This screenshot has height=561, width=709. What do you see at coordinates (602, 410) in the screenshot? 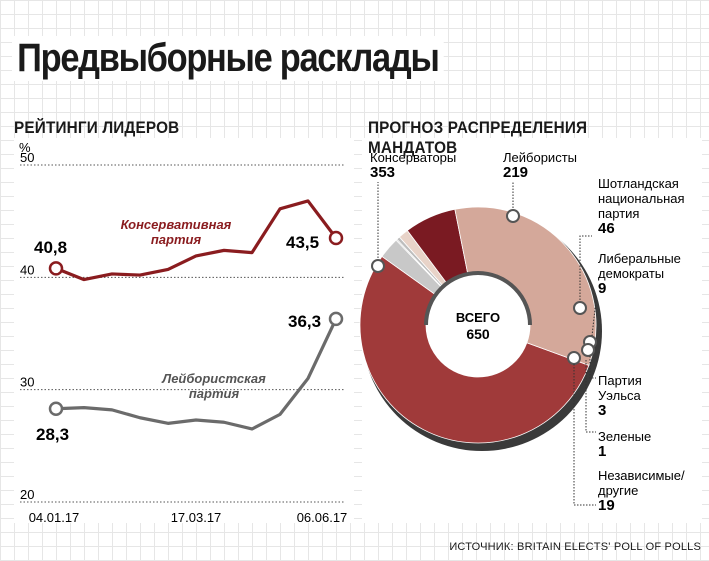
I see `slice-value: 3` at bounding box center [602, 410].